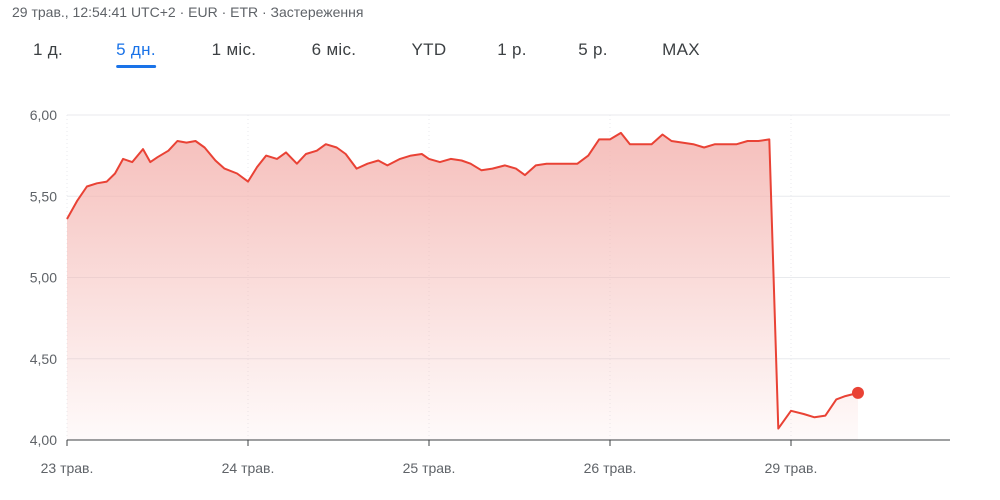 The height and width of the screenshot is (500, 1000). What do you see at coordinates (43, 196) in the screenshot?
I see `y-tick-label: 5,50` at bounding box center [43, 196].